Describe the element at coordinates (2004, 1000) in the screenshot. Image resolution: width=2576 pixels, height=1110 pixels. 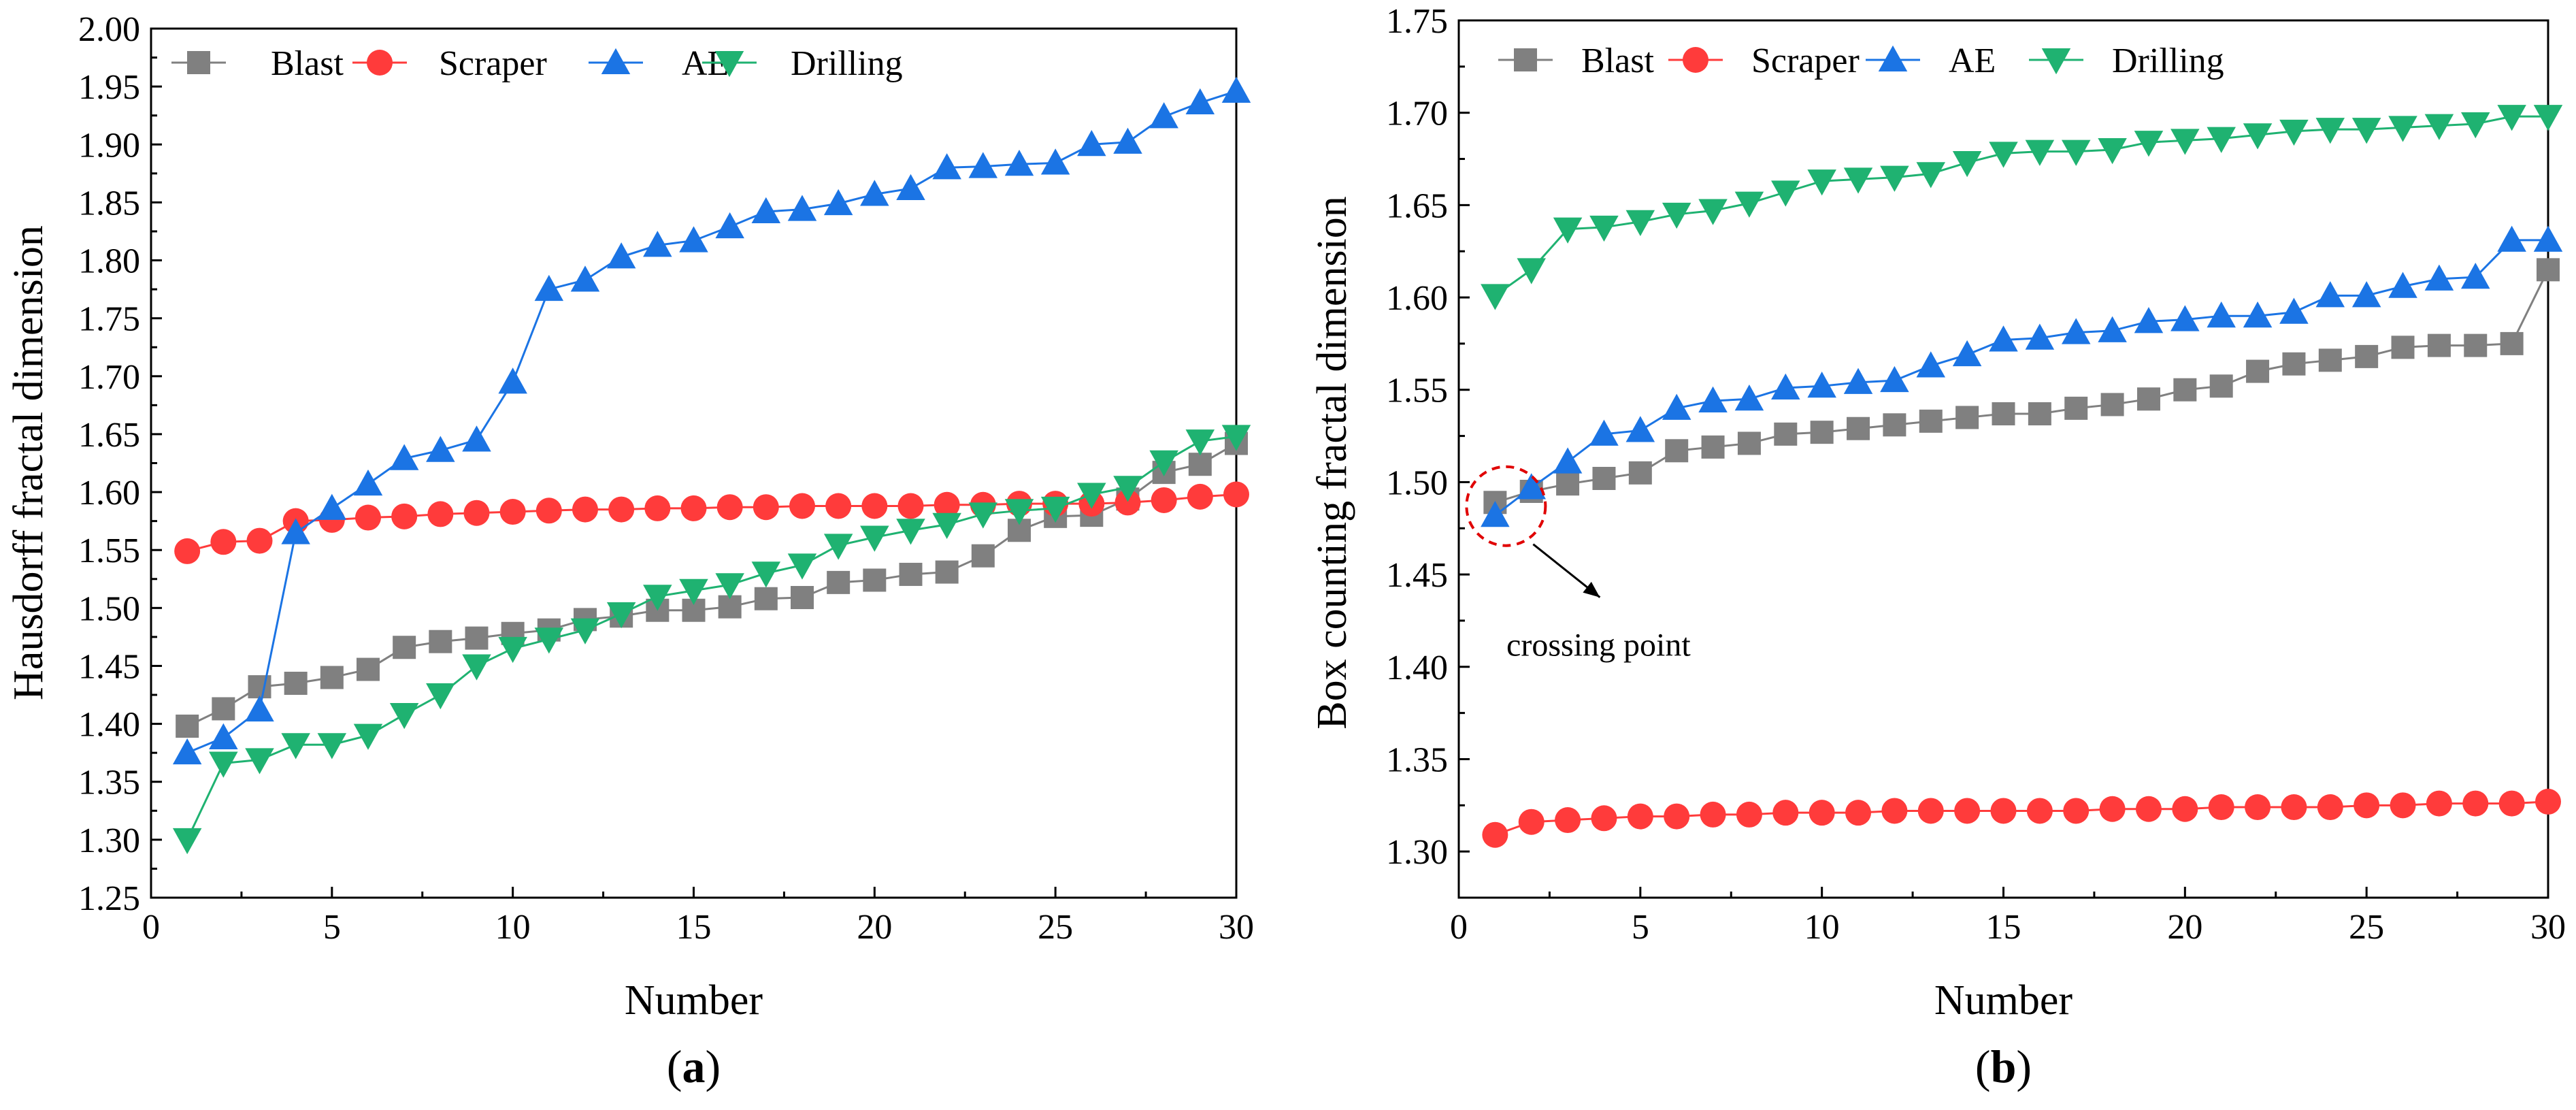
I see `x-axis-title: Number` at that location.